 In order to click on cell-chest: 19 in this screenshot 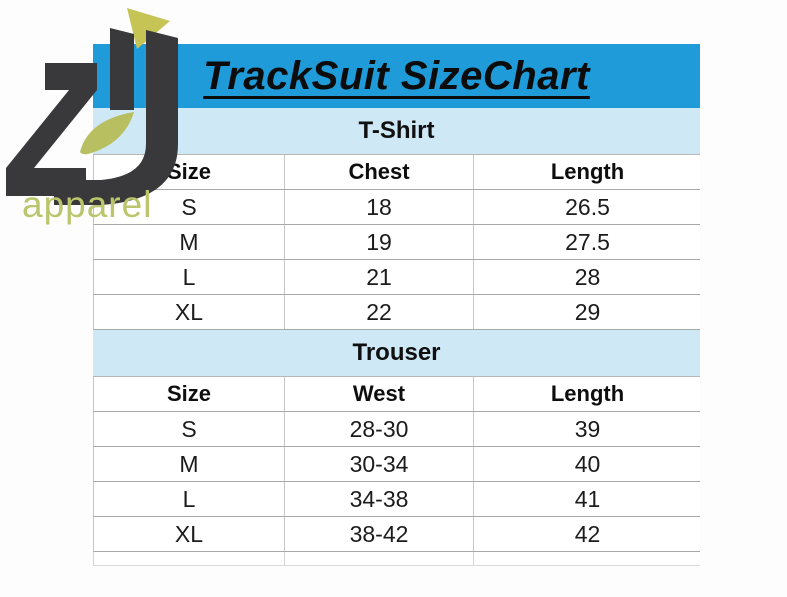, I will do `click(378, 242)`.